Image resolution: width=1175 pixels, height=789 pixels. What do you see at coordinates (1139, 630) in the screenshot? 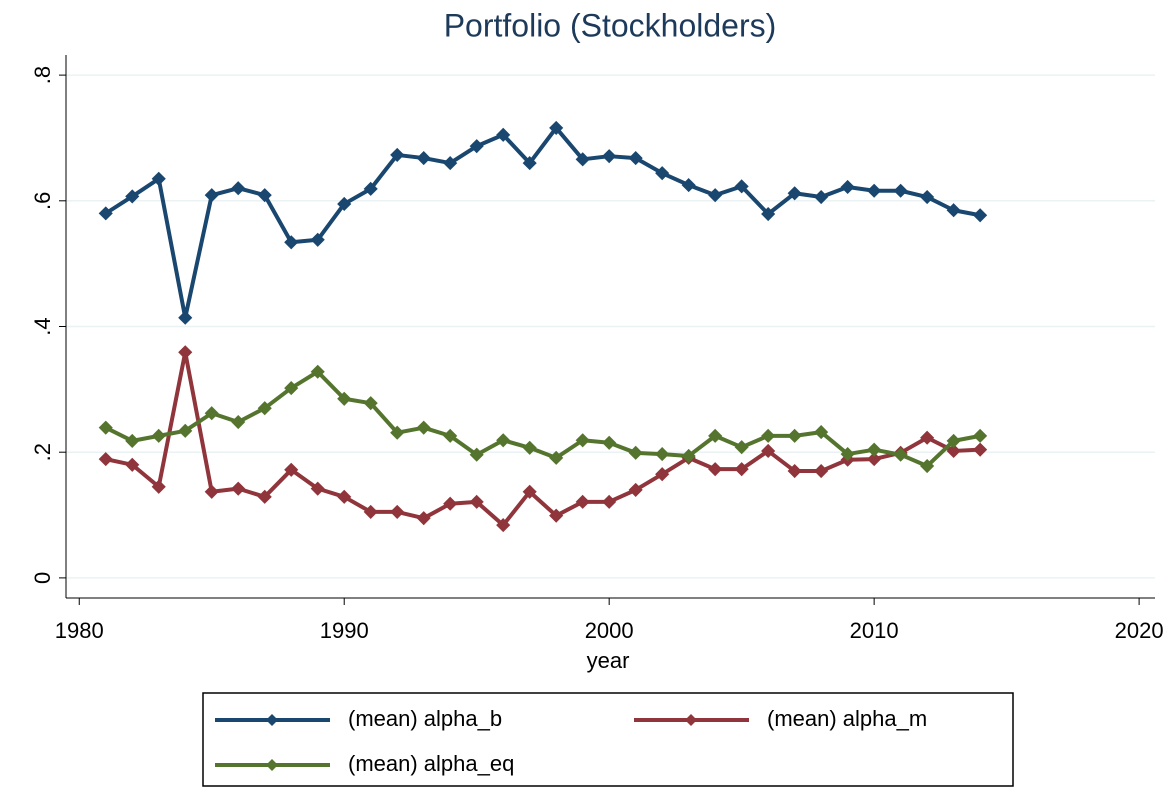
I see `x-tick-label: 2020` at bounding box center [1139, 630].